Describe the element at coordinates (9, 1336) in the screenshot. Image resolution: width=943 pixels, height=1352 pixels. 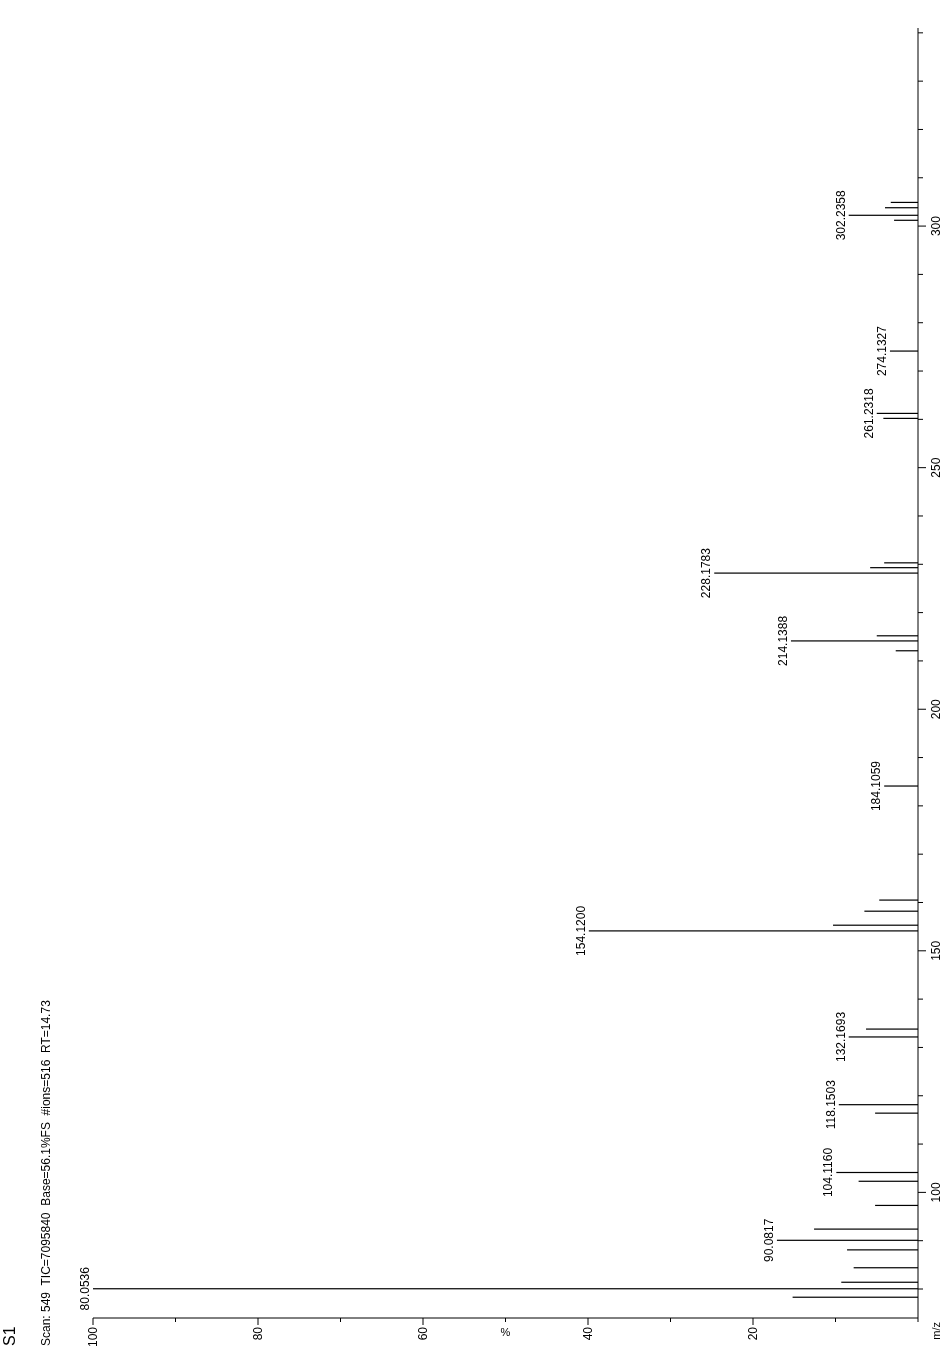
I see `text: S1` at that location.